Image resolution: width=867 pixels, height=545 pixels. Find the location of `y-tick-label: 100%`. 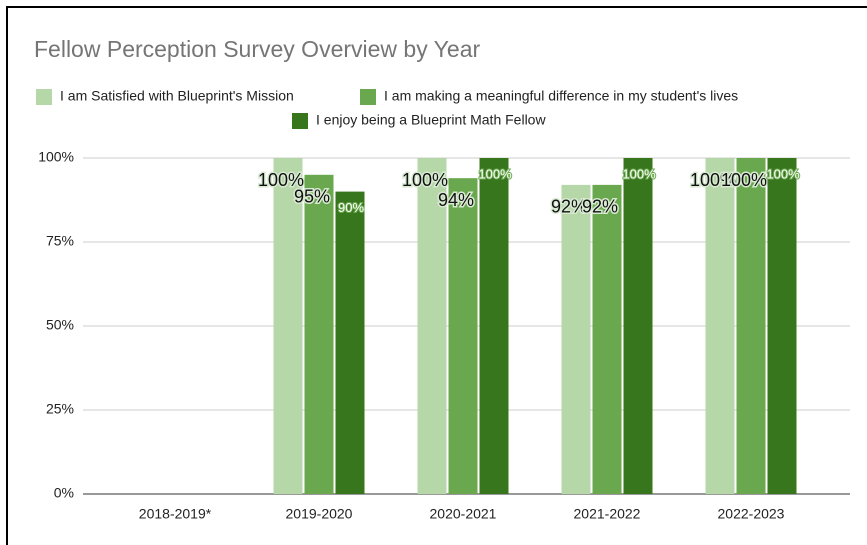

y-tick-label: 100% is located at coordinates (56, 157).